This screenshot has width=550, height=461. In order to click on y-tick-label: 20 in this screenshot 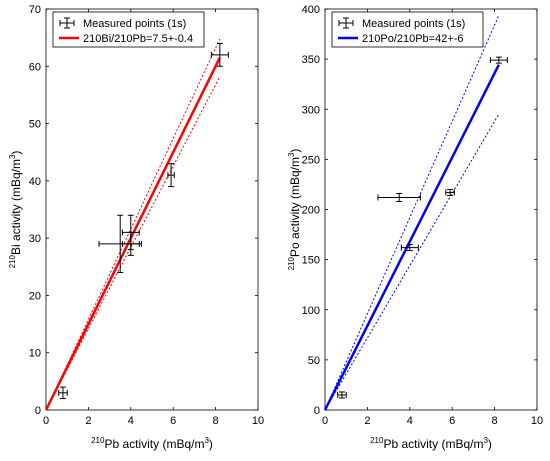, I will do `click(35, 296)`.